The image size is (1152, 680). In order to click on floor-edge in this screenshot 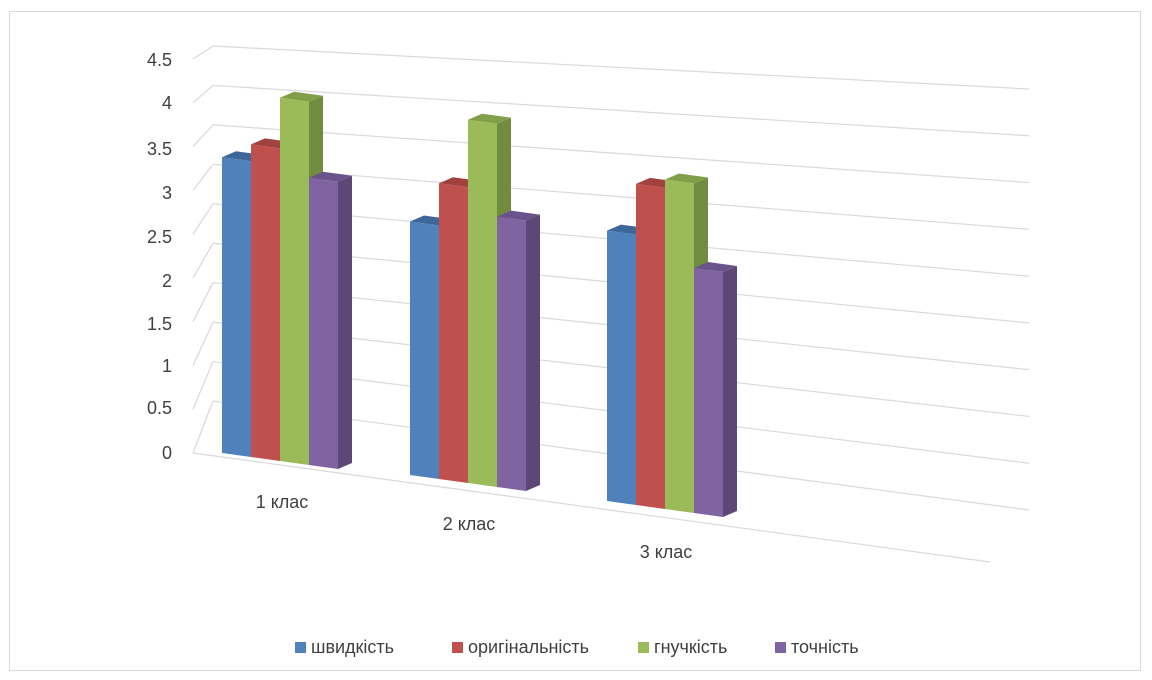, I will do `click(591, 507)`.